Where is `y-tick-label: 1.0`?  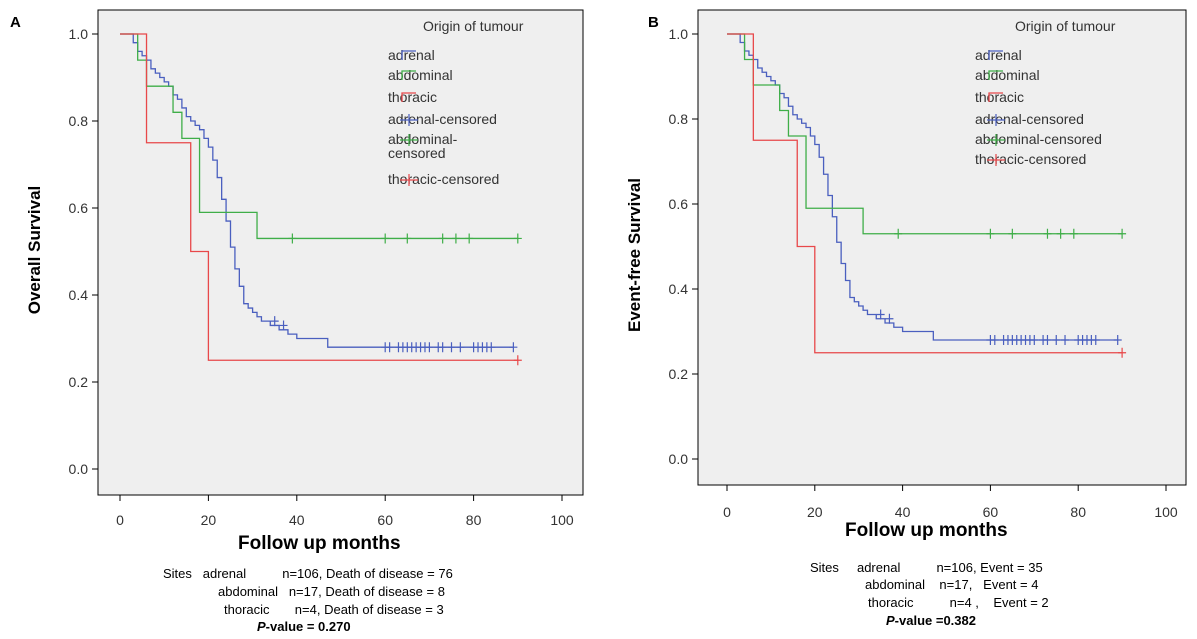 y-tick-label: 1.0 is located at coordinates (679, 34).